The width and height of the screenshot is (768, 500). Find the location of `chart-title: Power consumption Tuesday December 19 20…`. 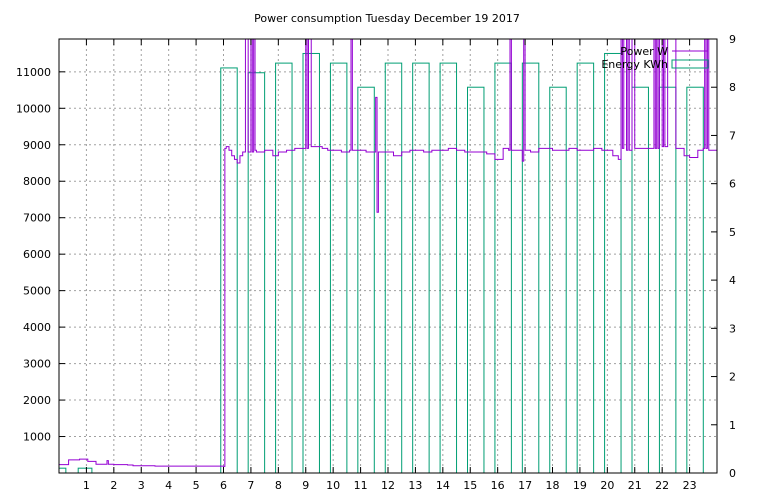

chart-title: Power consumption Tuesday December 19 20… is located at coordinates (387, 18).